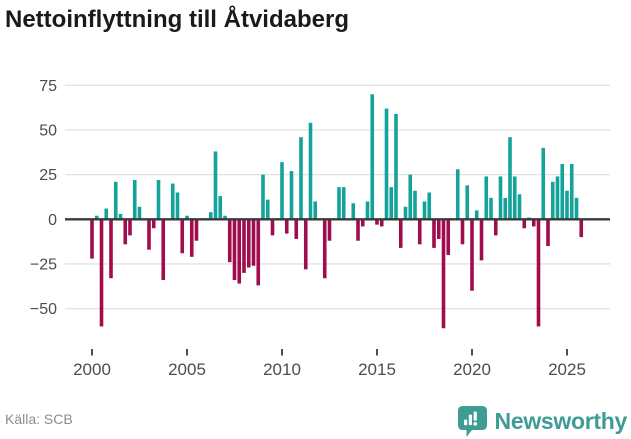 The width and height of the screenshot is (631, 439). Describe the element at coordinates (43, 264) in the screenshot. I see `y-tick-label: −25` at that location.